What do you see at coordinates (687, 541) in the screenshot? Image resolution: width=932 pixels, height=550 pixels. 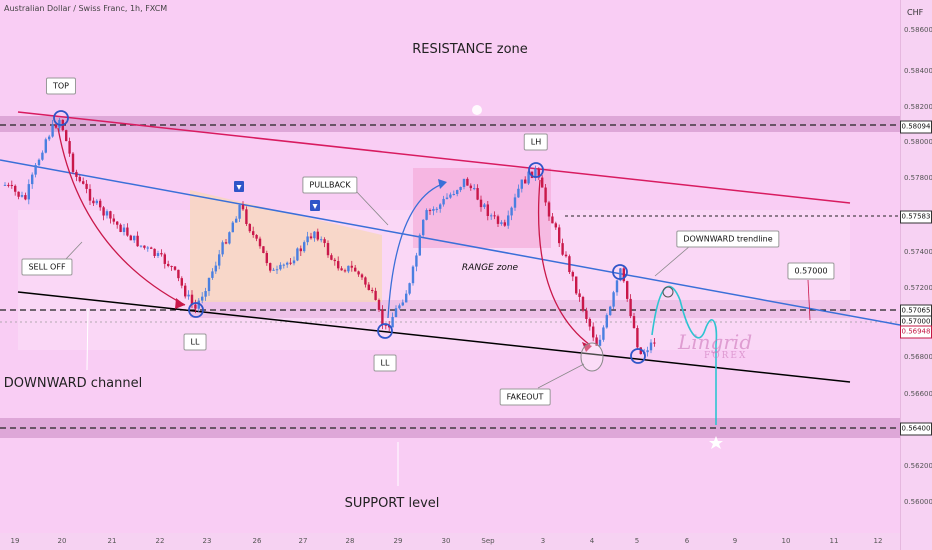 I see `date-tick: 6` at bounding box center [687, 541].